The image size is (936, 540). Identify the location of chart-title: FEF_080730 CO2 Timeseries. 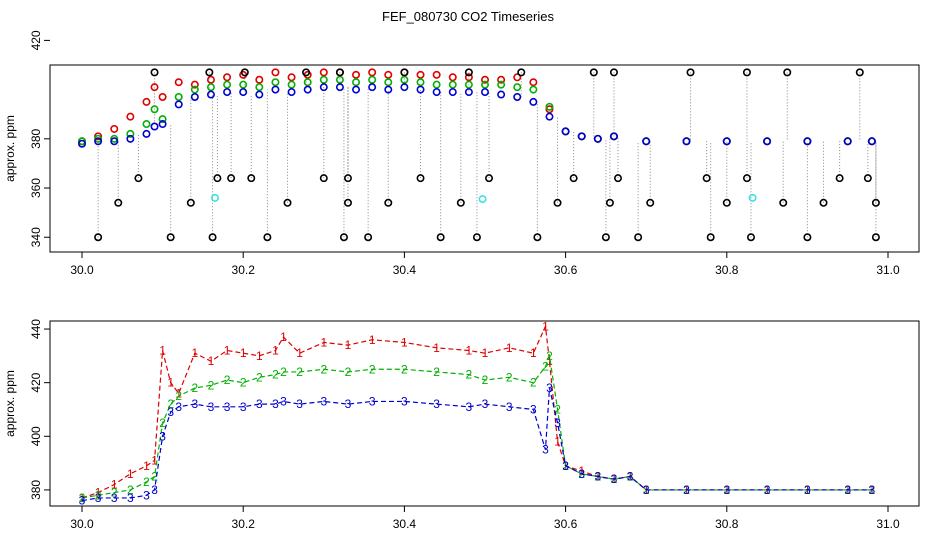
(468, 16).